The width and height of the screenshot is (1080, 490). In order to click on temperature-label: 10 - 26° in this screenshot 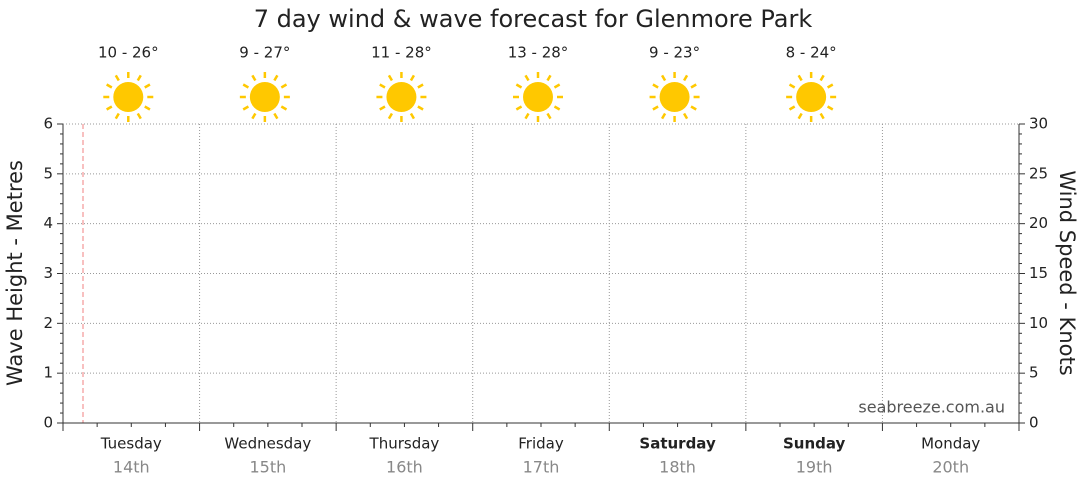, I will do `click(128, 53)`.